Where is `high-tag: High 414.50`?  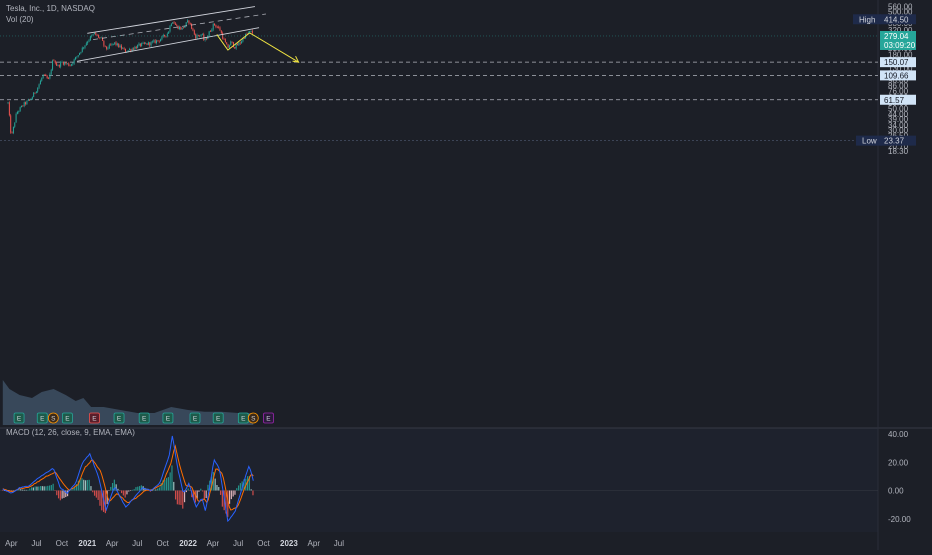 high-tag: High 414.50 is located at coordinates (884, 19).